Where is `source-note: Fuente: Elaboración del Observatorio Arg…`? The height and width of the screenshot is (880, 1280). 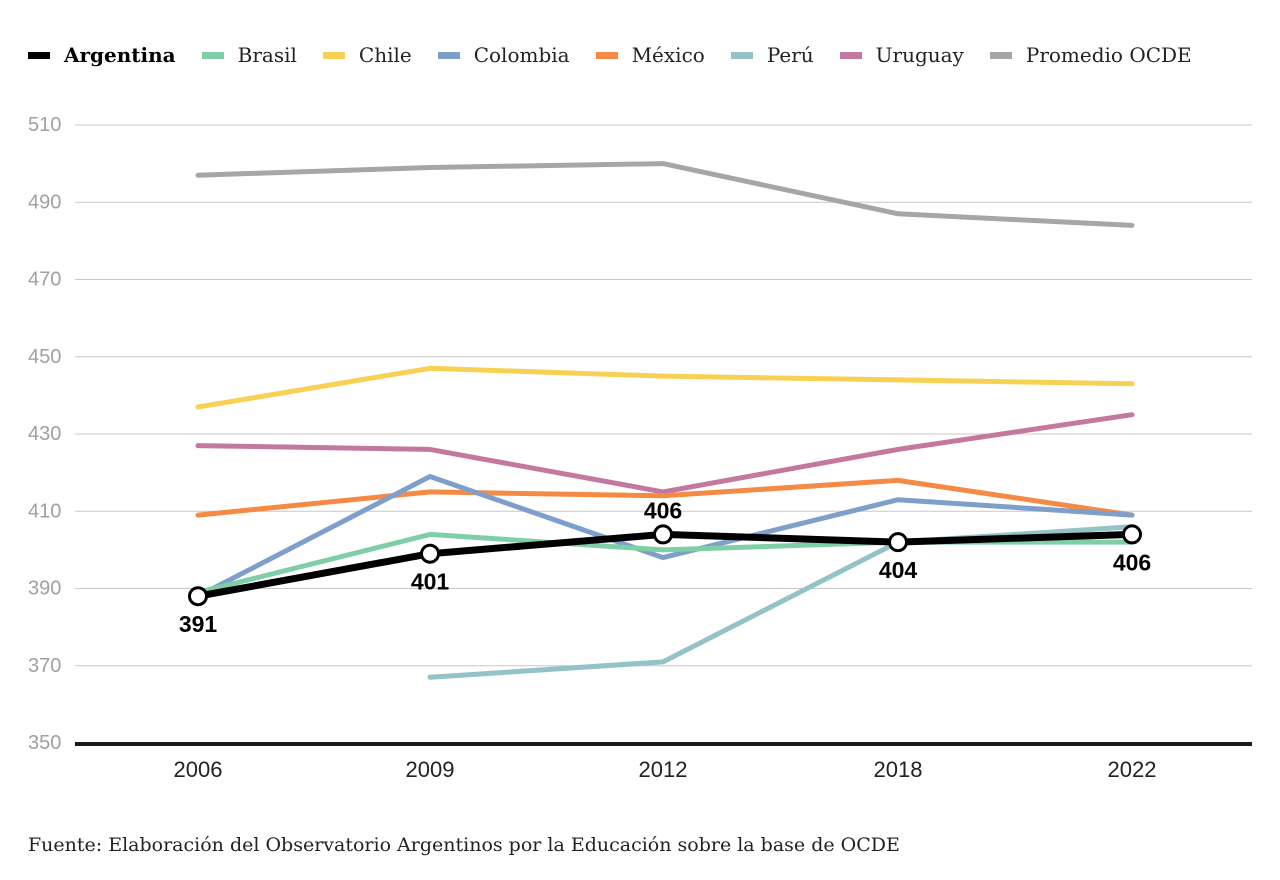 source-note: Fuente: Elaboración del Observatorio Arg… is located at coordinates (464, 845).